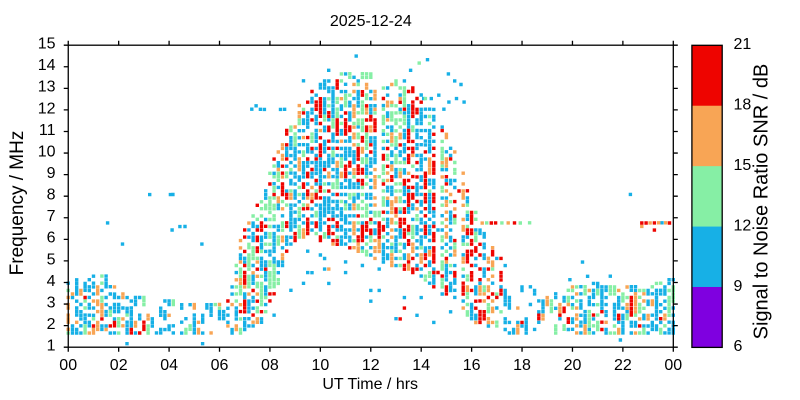 The width and height of the screenshot is (800, 400). What do you see at coordinates (51, 259) in the screenshot?
I see `svg-text: 5` at bounding box center [51, 259].